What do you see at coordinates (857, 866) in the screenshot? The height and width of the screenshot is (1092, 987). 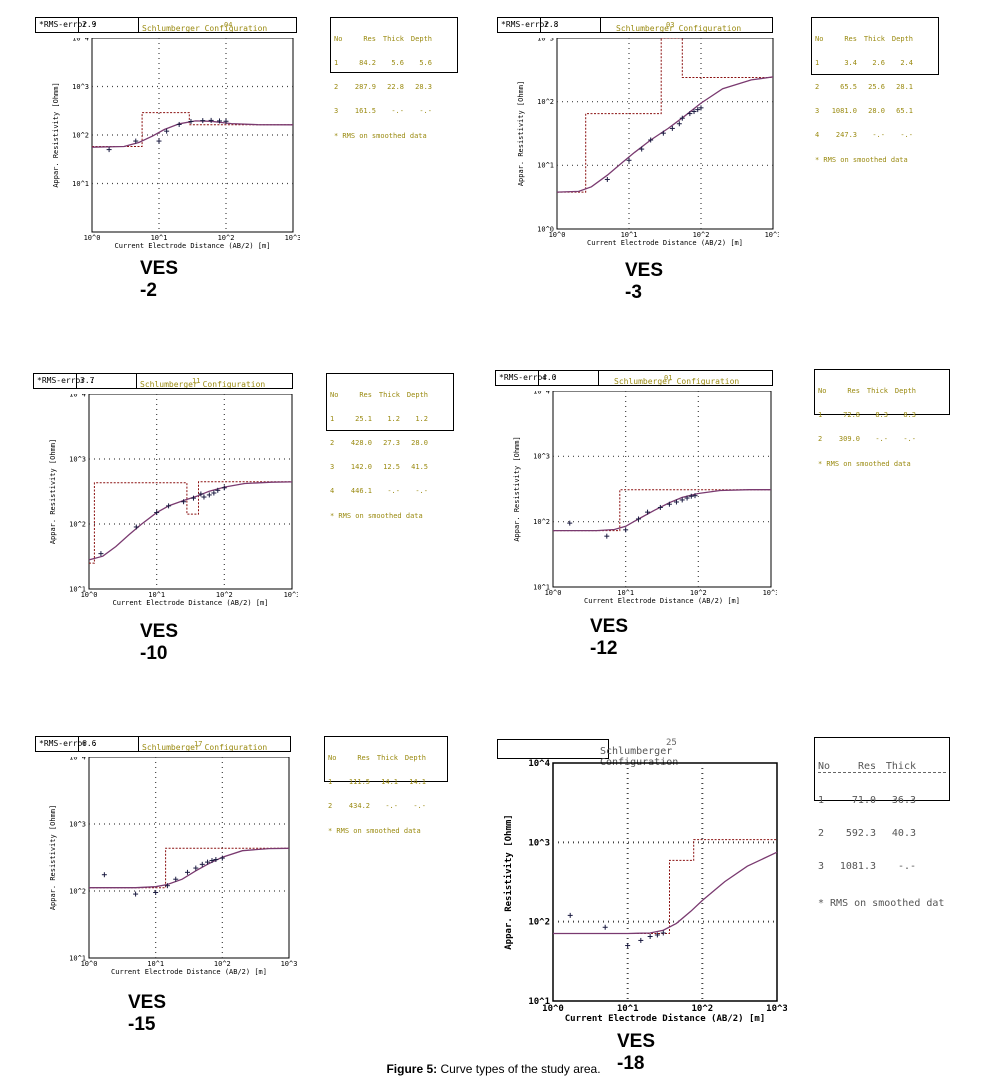 I see `cell: 1081.3` at bounding box center [857, 866].